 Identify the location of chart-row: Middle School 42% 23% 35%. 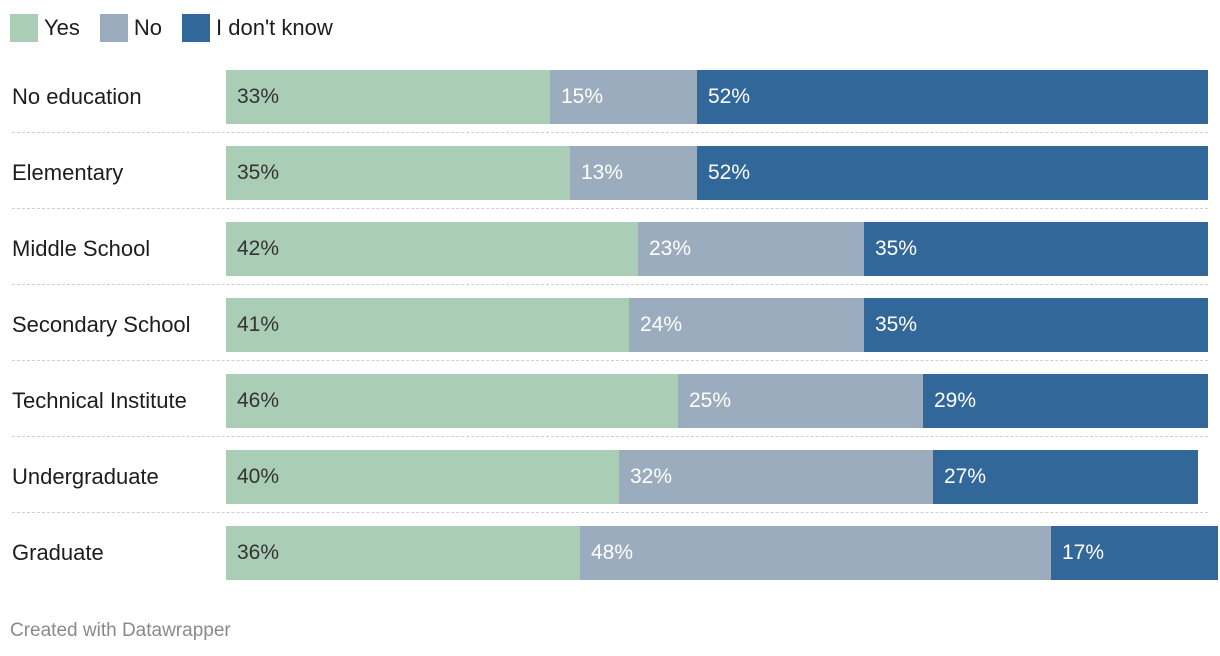
(610, 248).